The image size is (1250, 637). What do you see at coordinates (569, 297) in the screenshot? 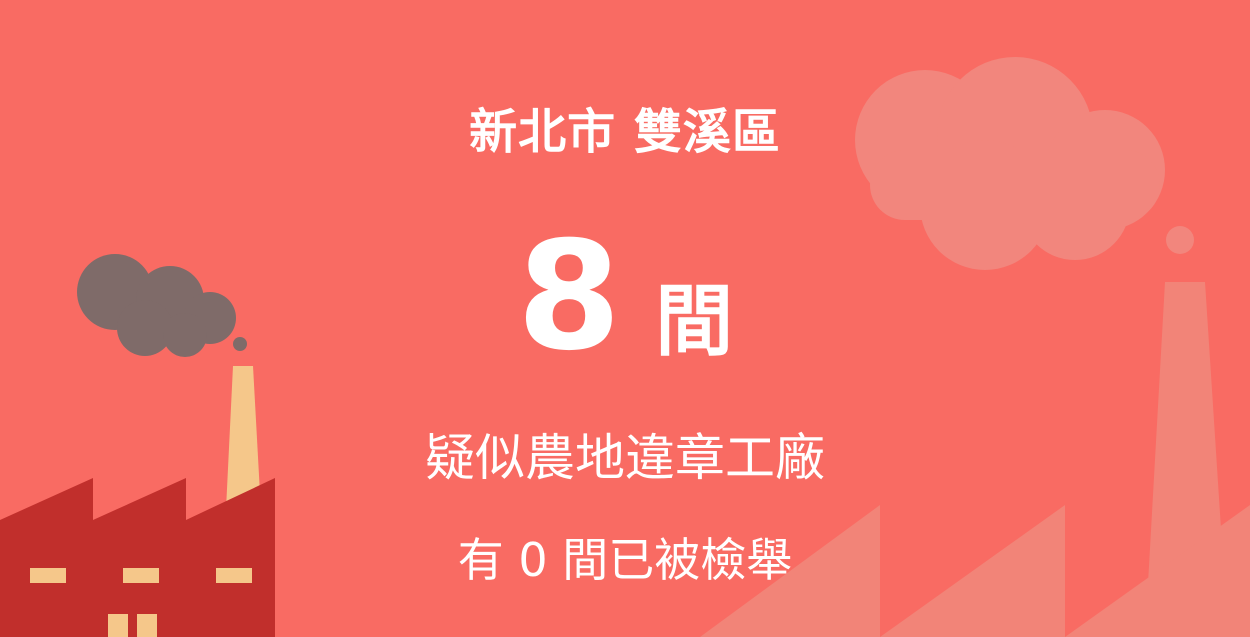
I see `count-number: 8` at bounding box center [569, 297].